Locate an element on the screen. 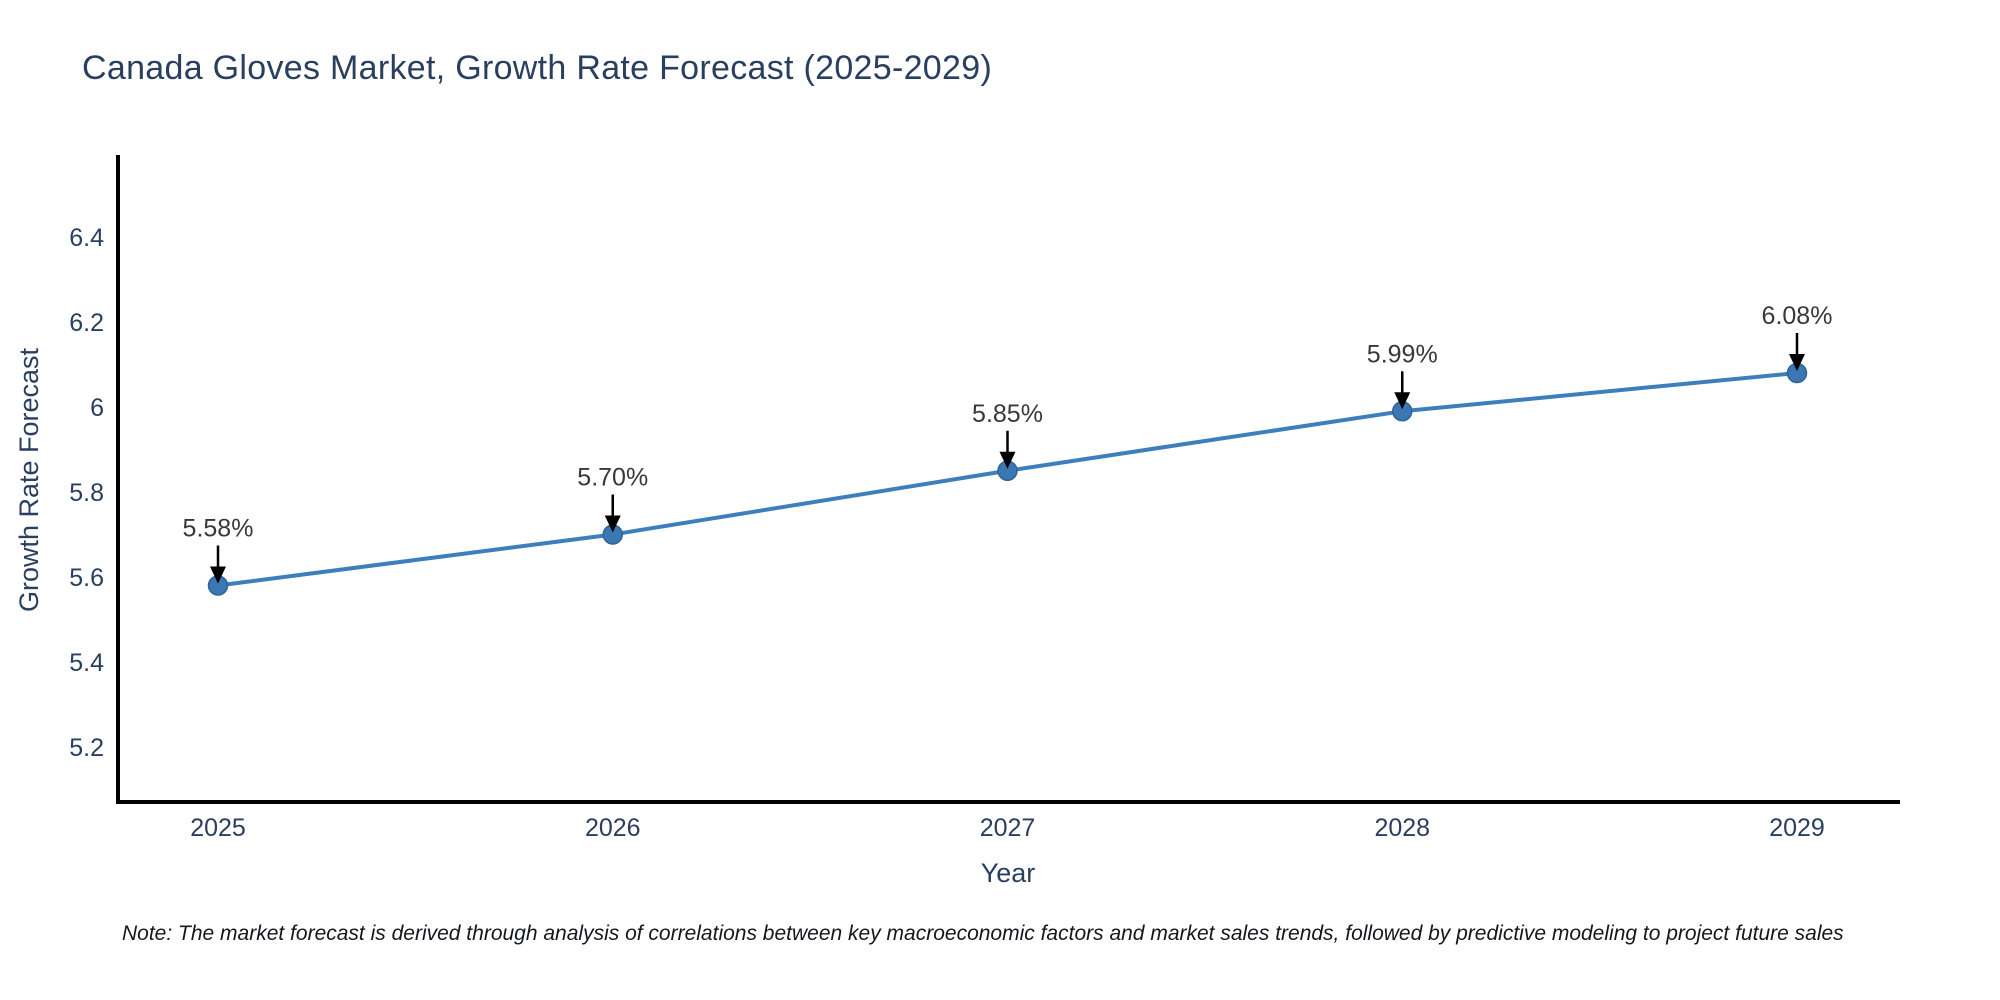 The image size is (2000, 1000). x-tick-label: 2029 is located at coordinates (1797, 828).